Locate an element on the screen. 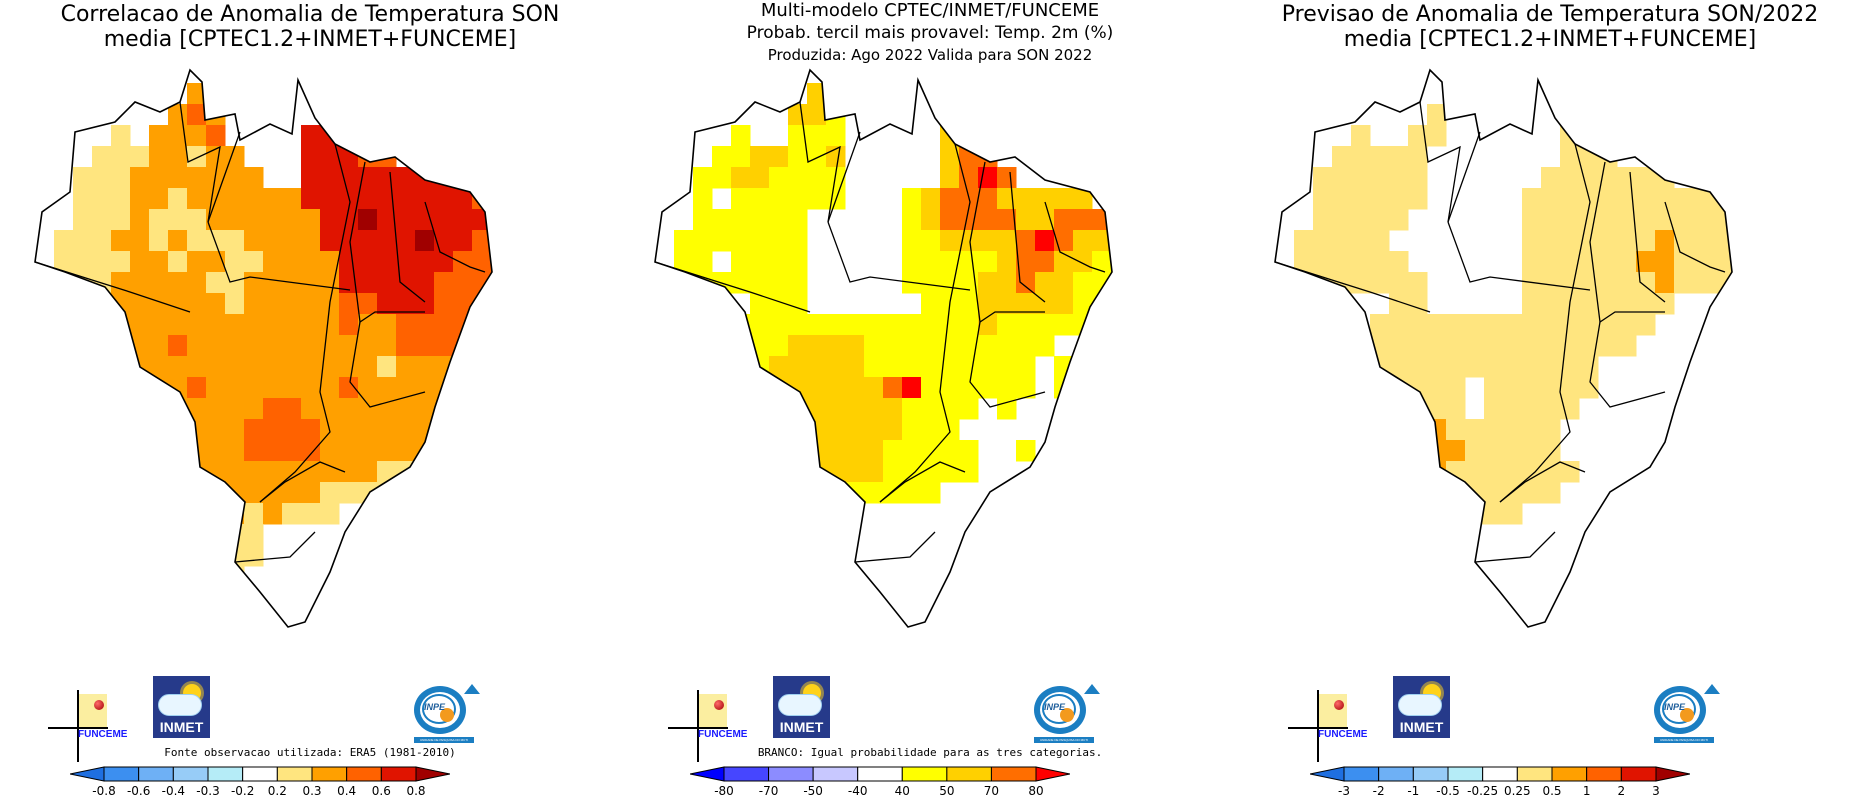  colorbar-tick-label: -0.25 is located at coordinates (1483, 791).